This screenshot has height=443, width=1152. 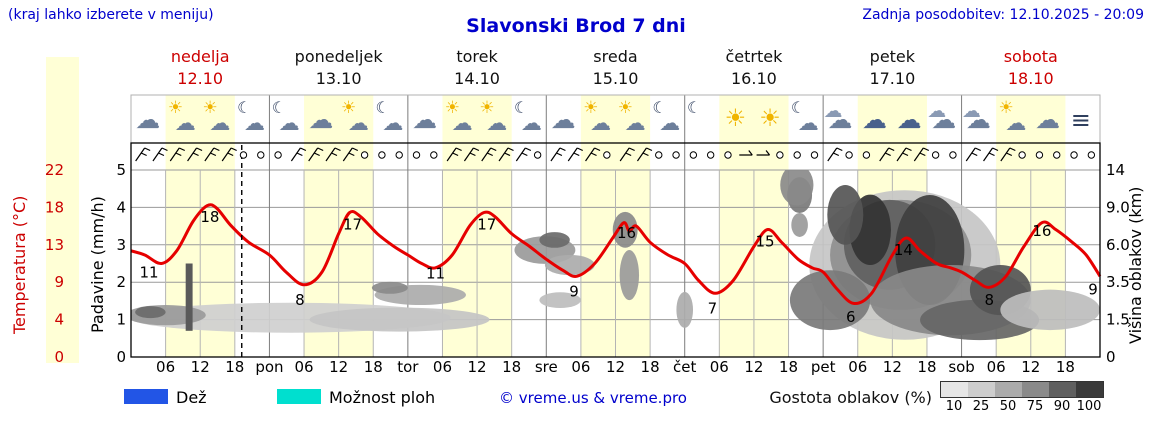 I want to click on day-date: 16.10, so click(x=754, y=78).